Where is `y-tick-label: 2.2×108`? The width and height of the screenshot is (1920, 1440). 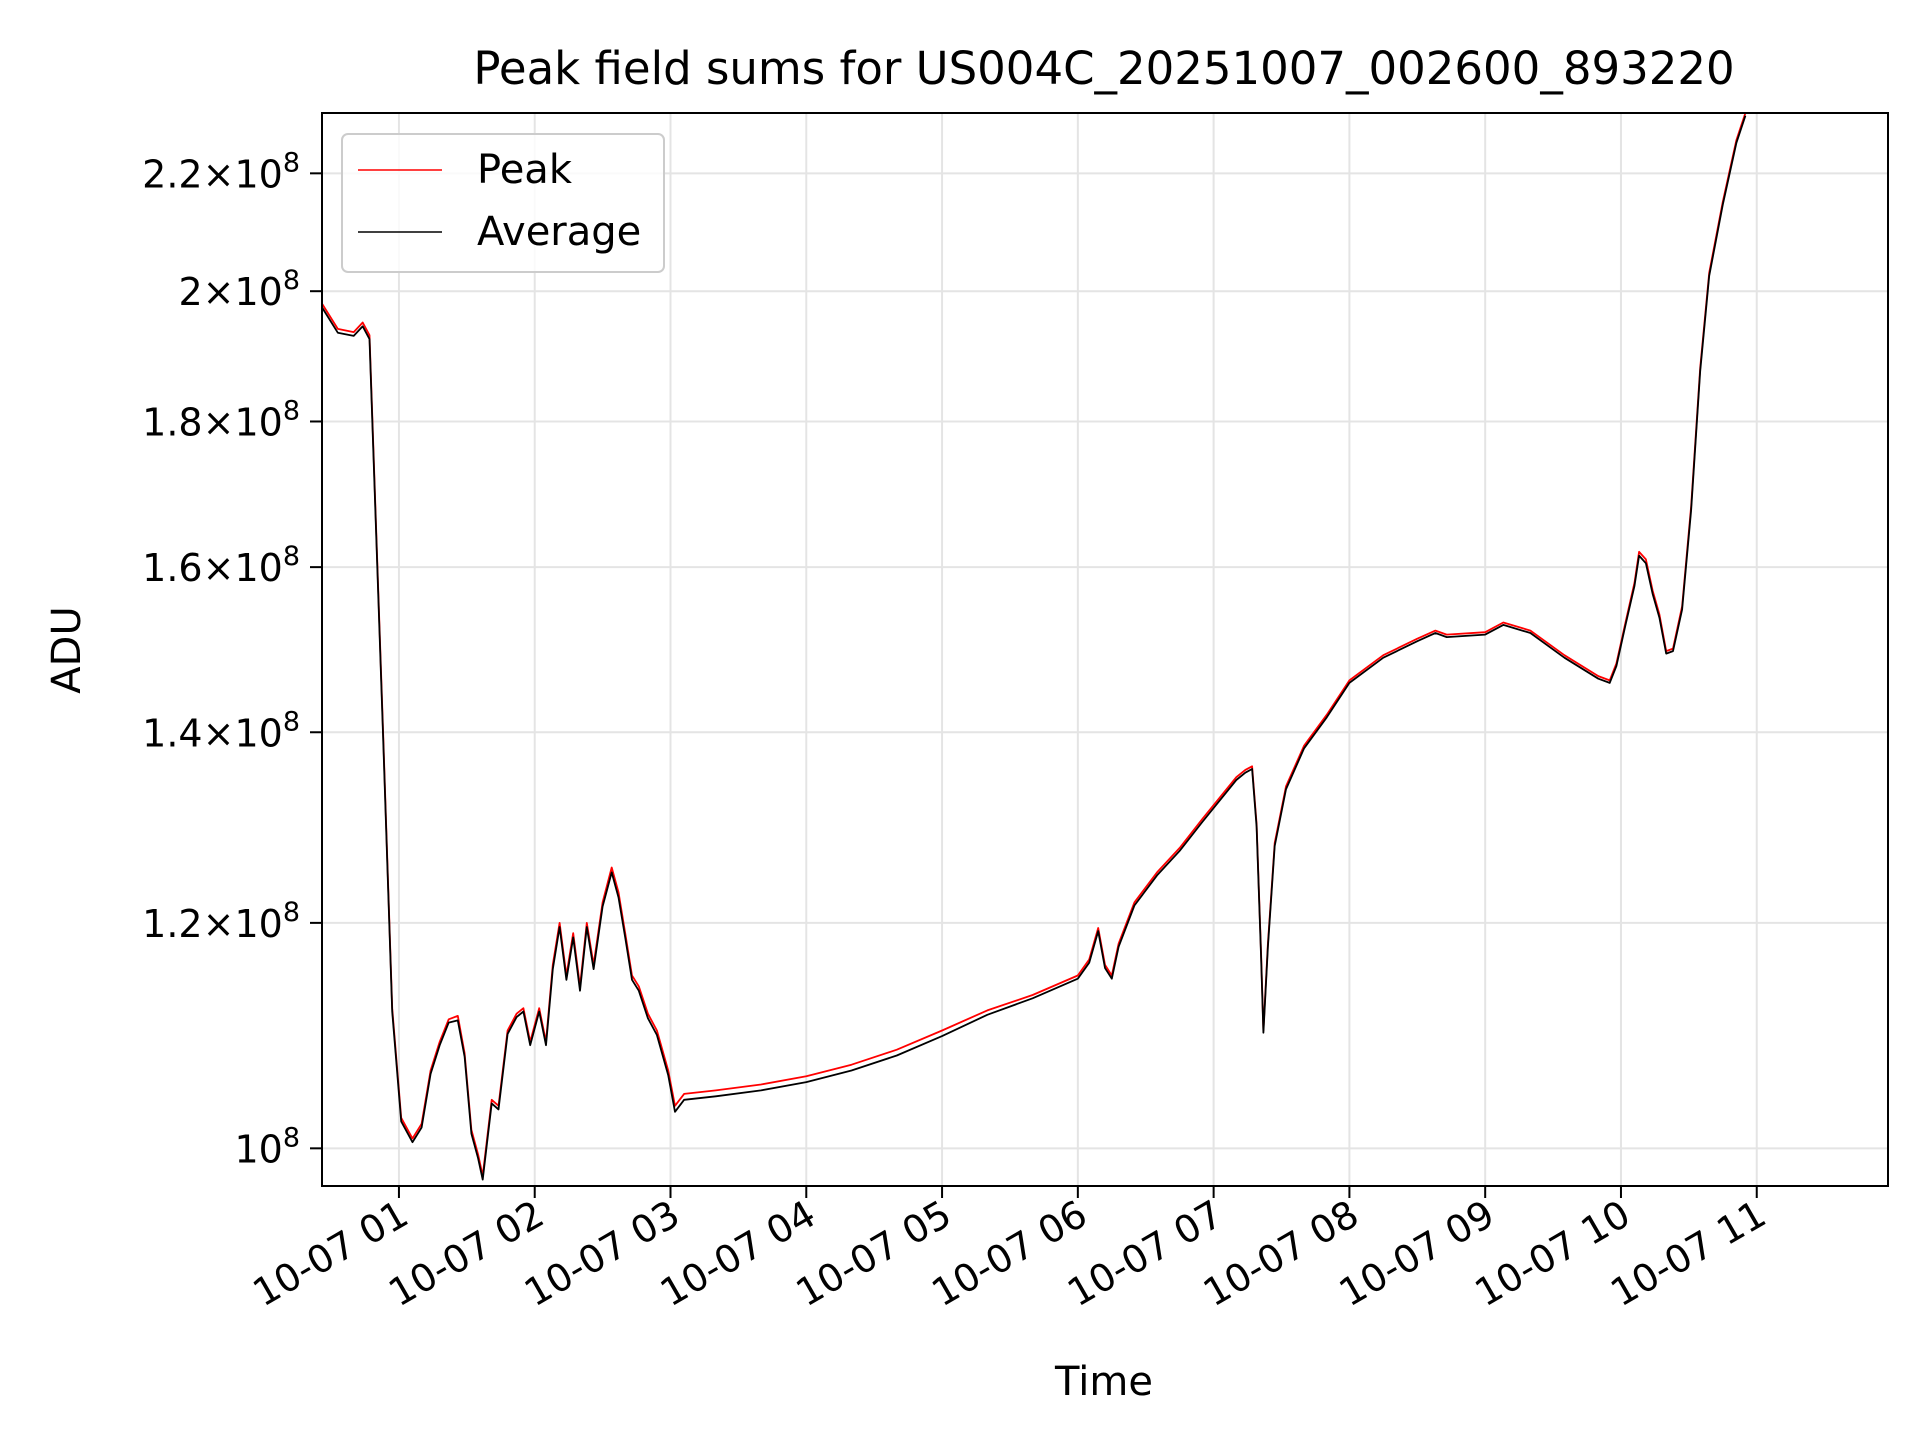 y-tick-label: 2.2×108 is located at coordinates (221, 171).